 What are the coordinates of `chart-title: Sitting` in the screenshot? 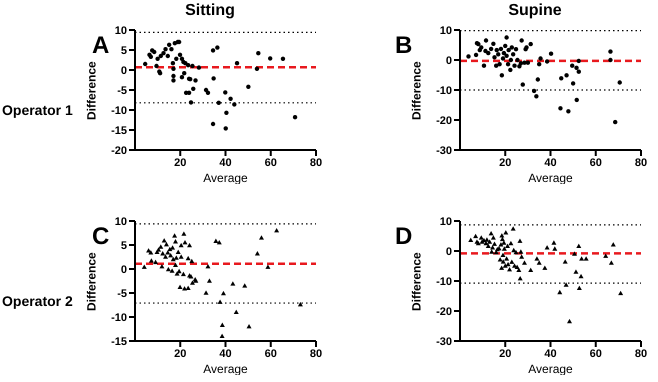 It's located at (210, 11).